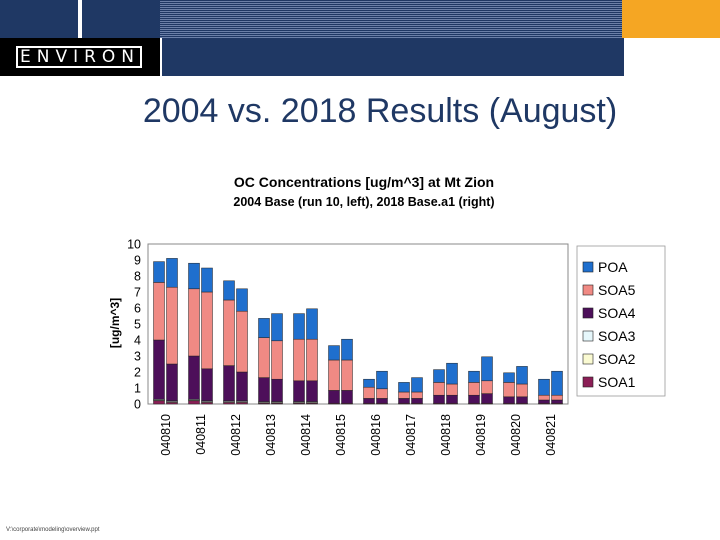 The width and height of the screenshot is (720, 540). What do you see at coordinates (557, 401) in the screenshot?
I see `bar-2018-040821-soa4` at bounding box center [557, 401].